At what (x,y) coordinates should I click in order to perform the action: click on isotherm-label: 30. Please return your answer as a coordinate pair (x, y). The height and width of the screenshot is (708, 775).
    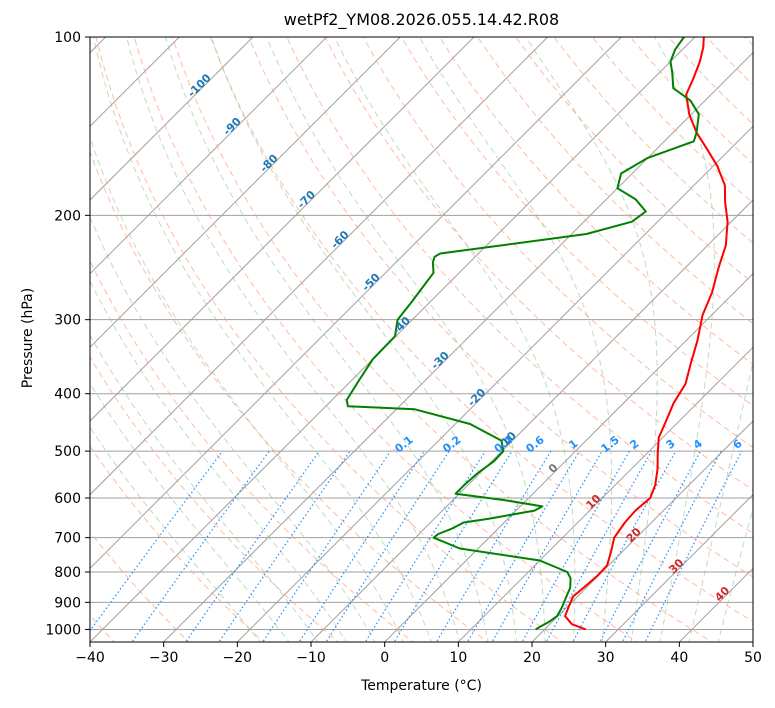
    Looking at the image, I should click on (676, 566).